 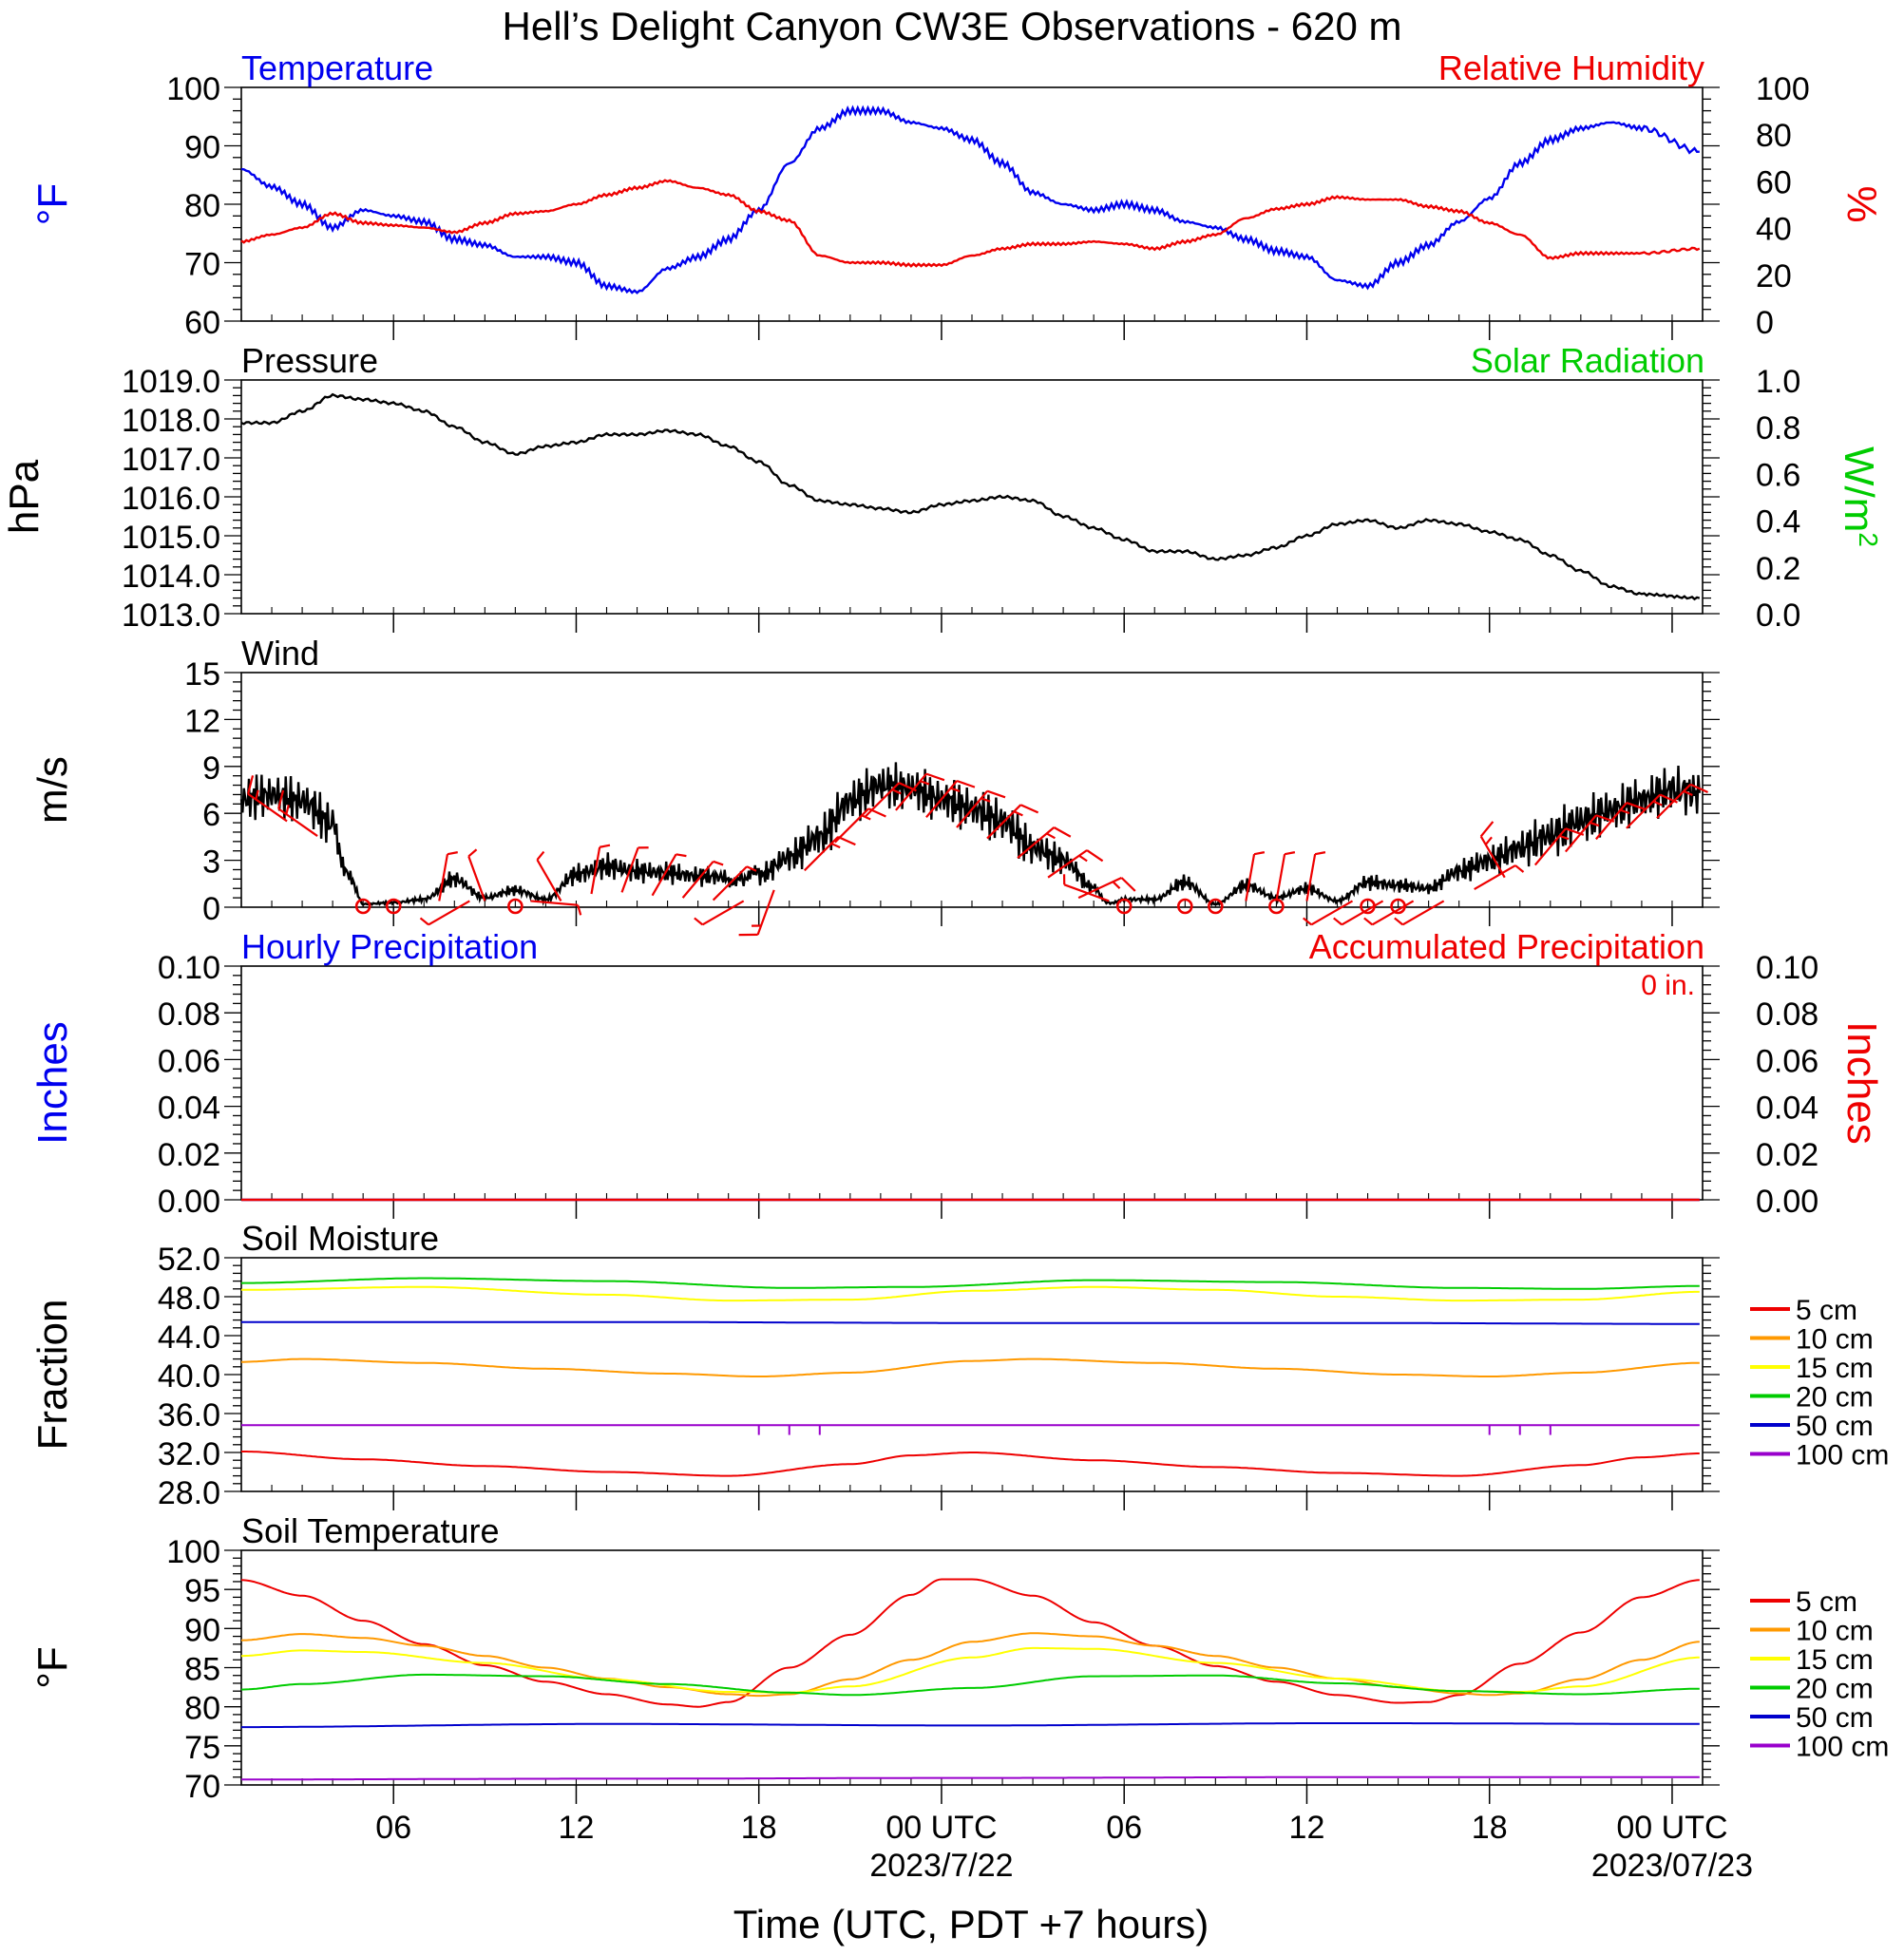 I want to click on legend-label: 5 cm, so click(x=1826, y=1310).